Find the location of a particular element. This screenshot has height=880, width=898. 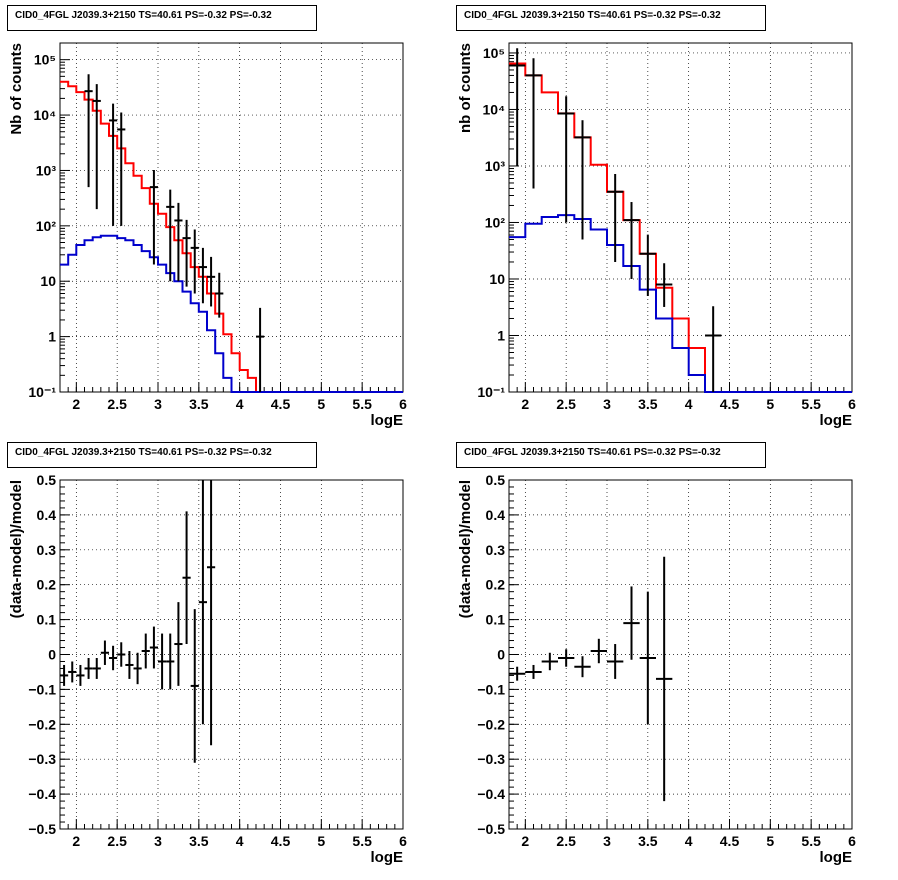

total-model-line is located at coordinates (162, 236).